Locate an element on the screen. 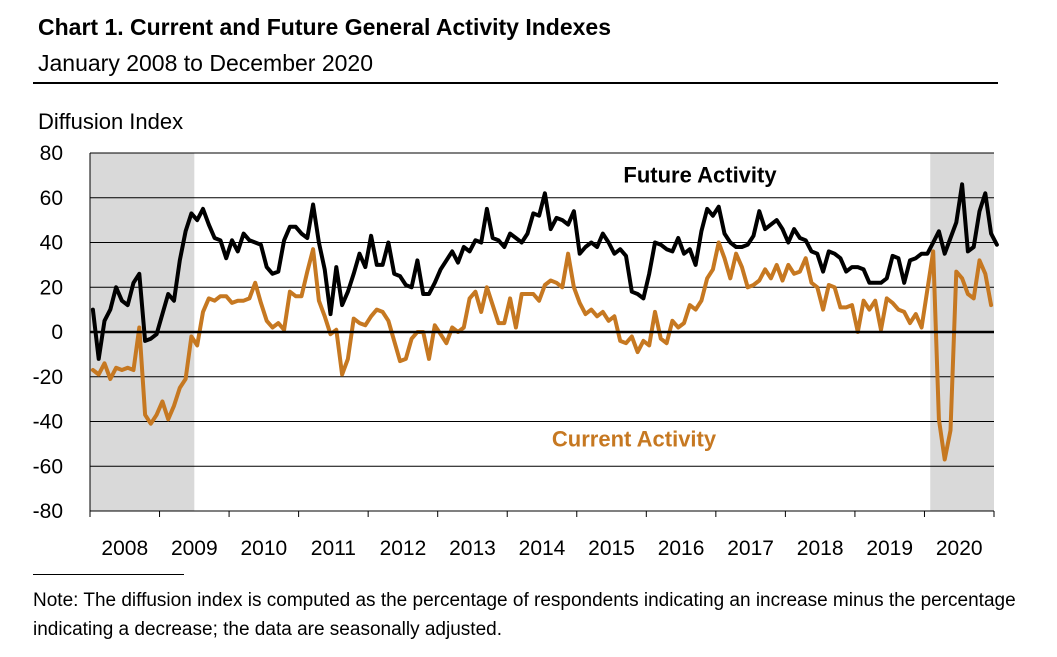 The image size is (1057, 657). y-tick-label: 20 is located at coordinates (51, 287).